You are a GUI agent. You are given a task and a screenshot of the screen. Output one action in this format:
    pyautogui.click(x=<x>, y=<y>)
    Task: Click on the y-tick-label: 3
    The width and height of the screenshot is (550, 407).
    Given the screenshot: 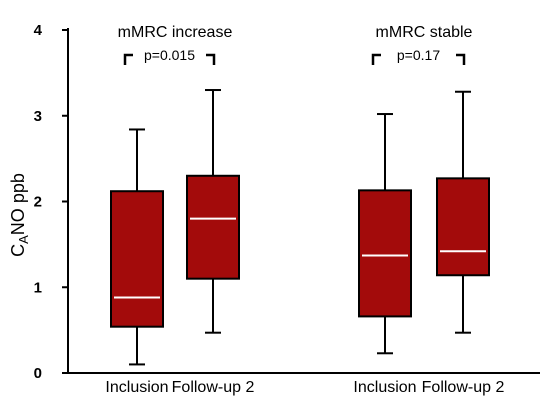 What is the action you would take?
    pyautogui.click(x=38, y=116)
    